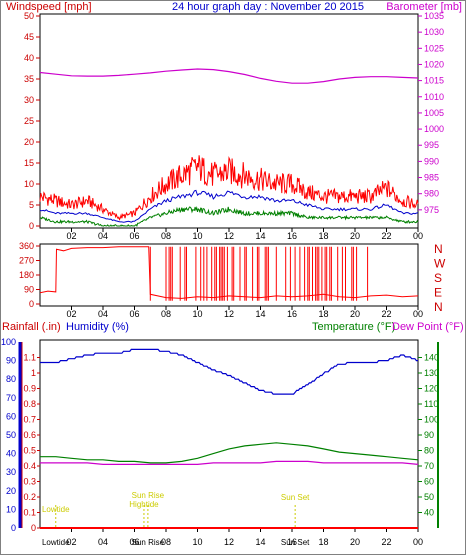 Image resolution: width=466 pixels, height=555 pixels. I want to click on wind-y-tick-label: 35, so click(29, 79).